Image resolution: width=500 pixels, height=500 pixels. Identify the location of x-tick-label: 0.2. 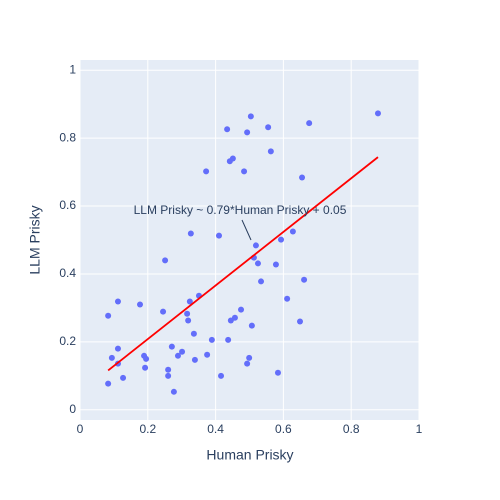
(147, 429).